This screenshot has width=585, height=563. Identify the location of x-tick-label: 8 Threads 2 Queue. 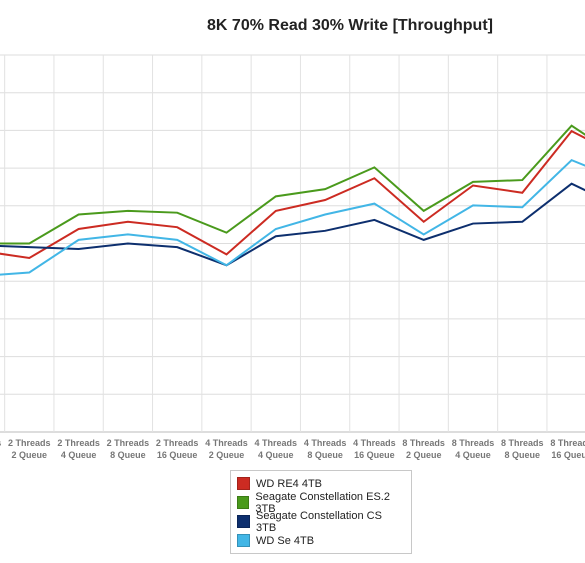
(423, 449).